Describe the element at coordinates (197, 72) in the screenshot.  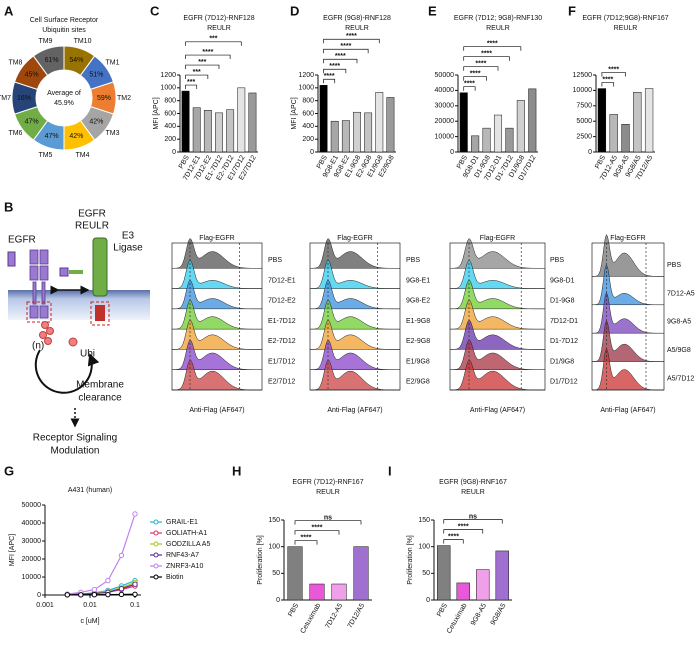
I see `significance-label: ***` at that location.